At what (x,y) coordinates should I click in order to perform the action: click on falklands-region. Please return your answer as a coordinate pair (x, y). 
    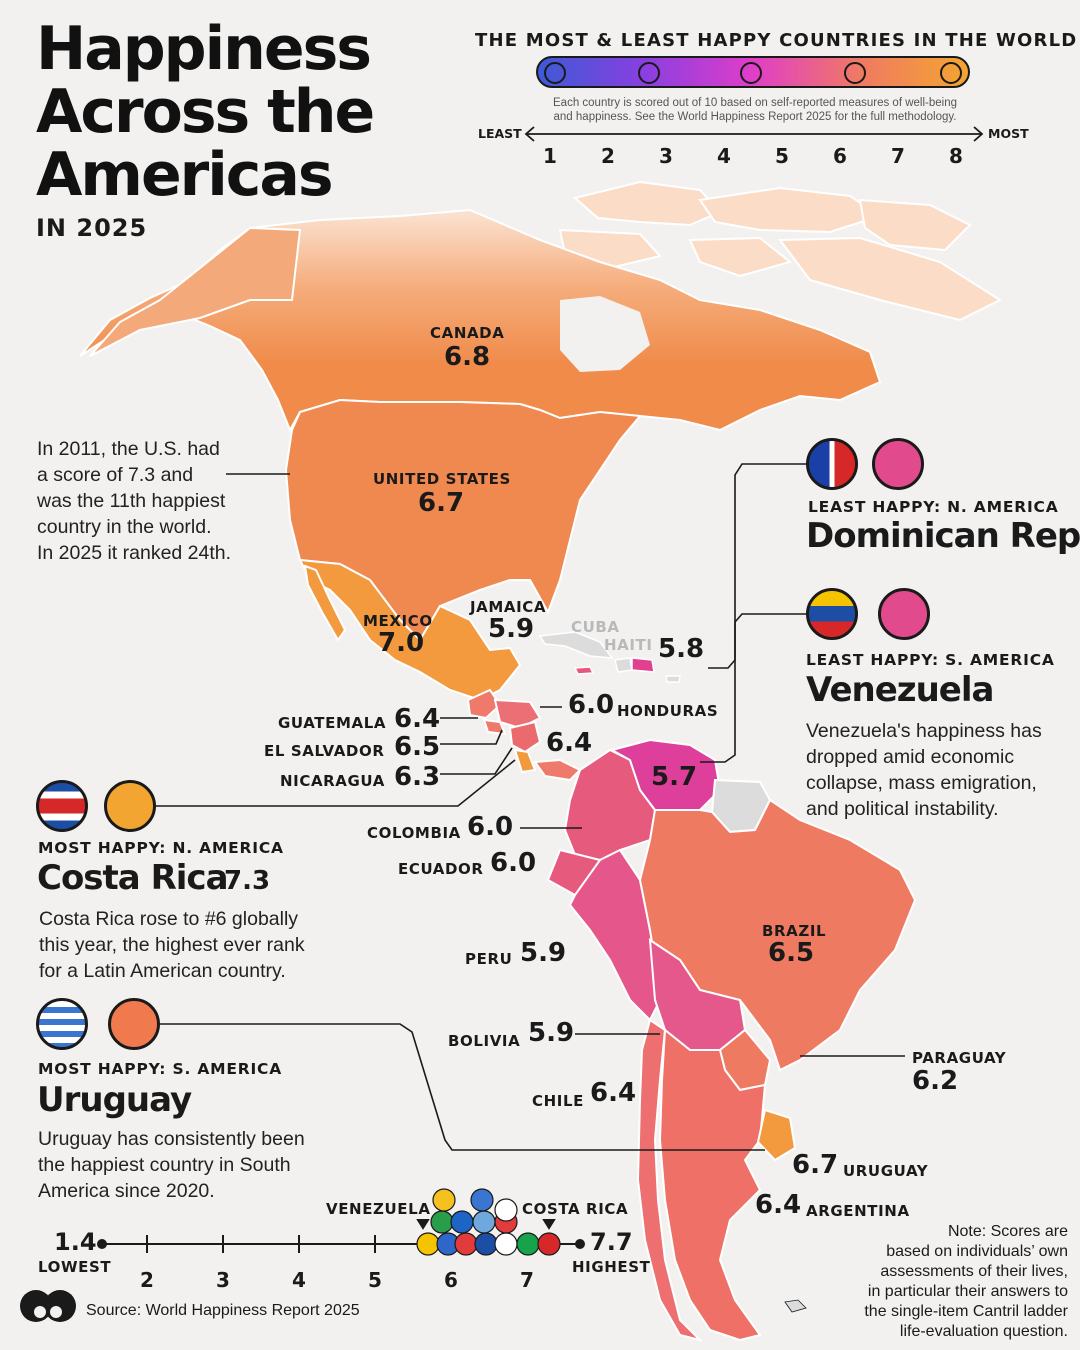
    Looking at the image, I should click on (795, 1306).